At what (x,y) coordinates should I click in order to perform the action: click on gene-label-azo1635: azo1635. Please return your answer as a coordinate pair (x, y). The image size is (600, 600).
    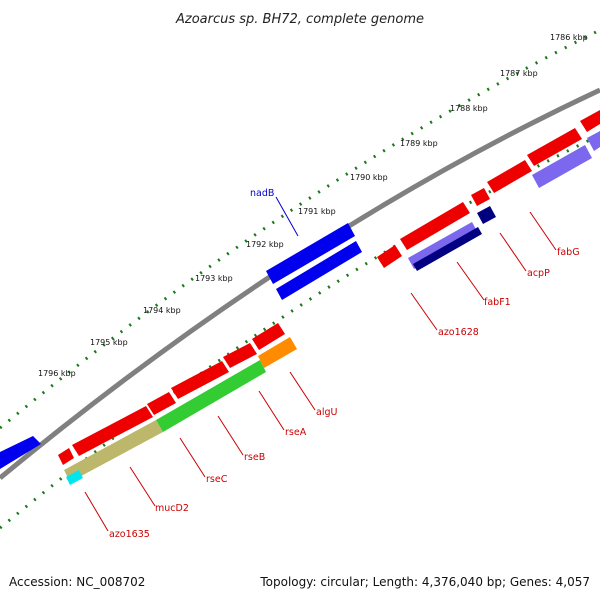
    Looking at the image, I should click on (129, 534).